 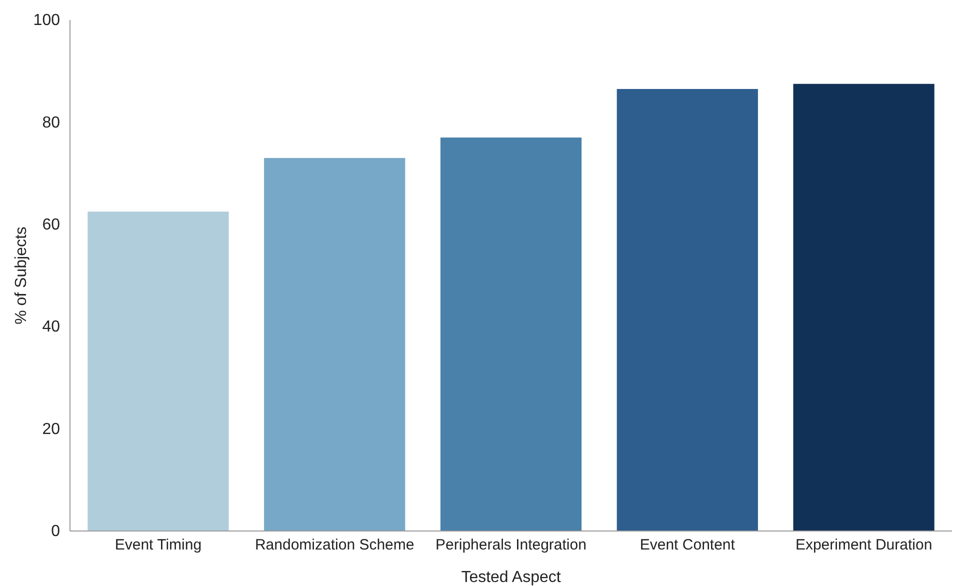 What do you see at coordinates (863, 545) in the screenshot?
I see `x-tick-label: Experiment Duration` at bounding box center [863, 545].